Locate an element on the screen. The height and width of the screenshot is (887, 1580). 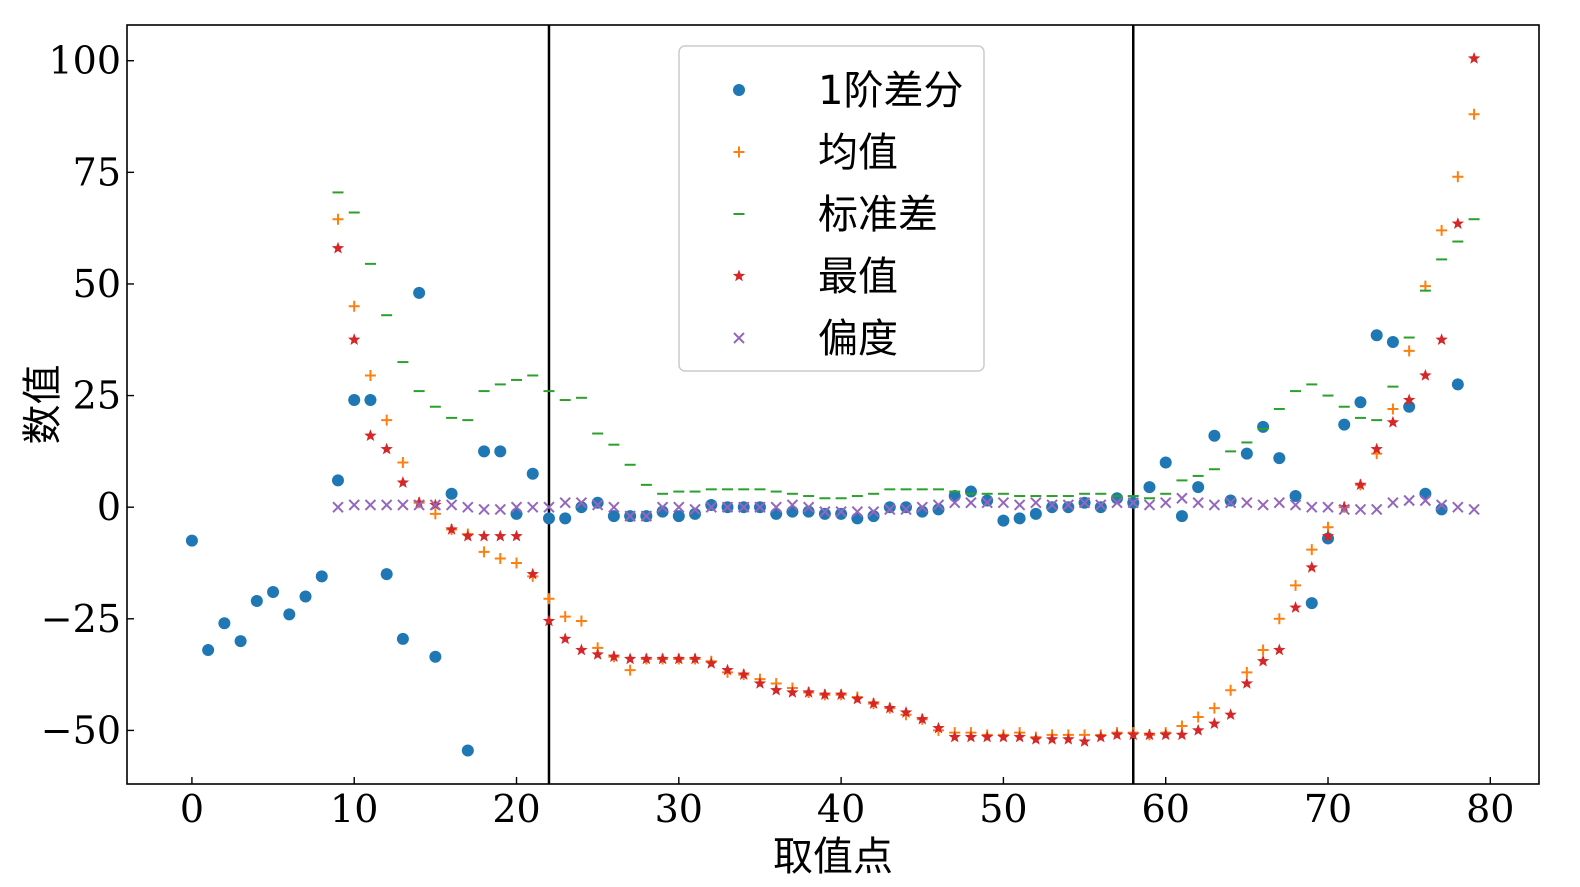
x-tick-label: 0 is located at coordinates (192, 809).